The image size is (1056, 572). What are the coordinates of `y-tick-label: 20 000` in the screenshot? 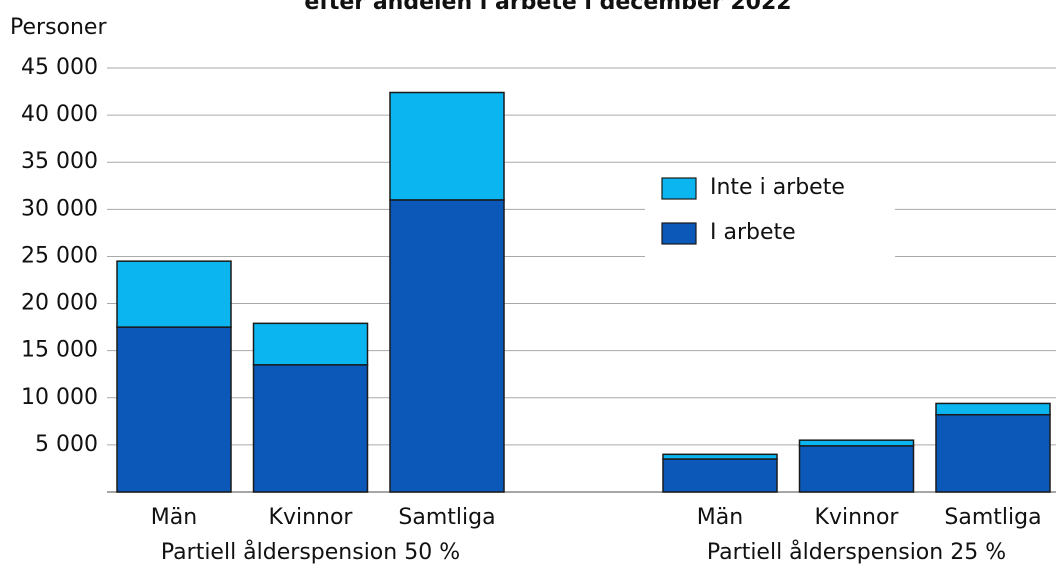 It's located at (59, 303).